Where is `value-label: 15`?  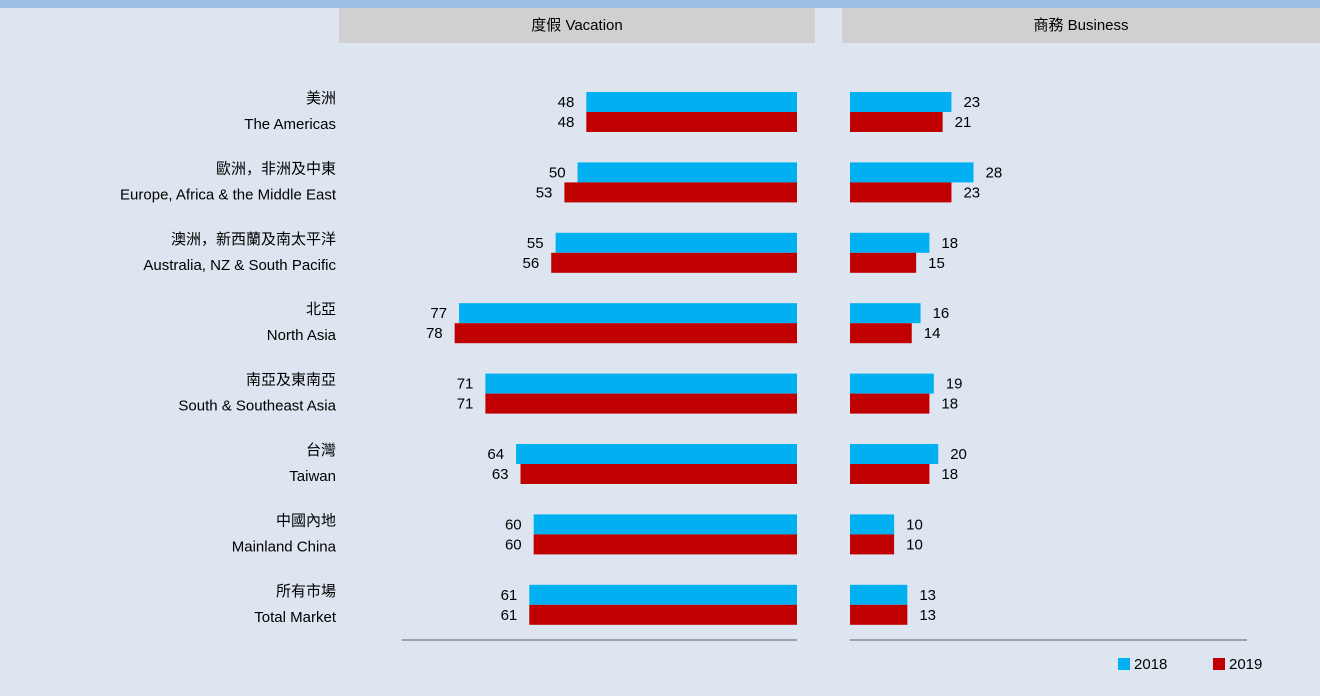 value-label: 15 is located at coordinates (936, 263).